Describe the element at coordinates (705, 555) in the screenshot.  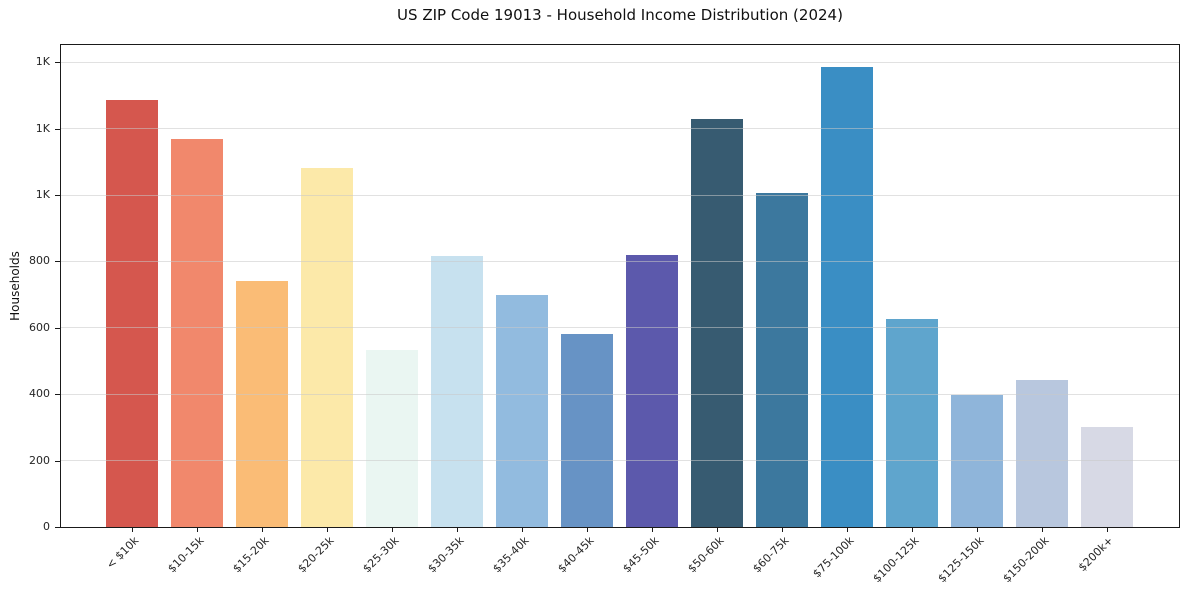
I see `x-tick-label: $50-60k` at that location.